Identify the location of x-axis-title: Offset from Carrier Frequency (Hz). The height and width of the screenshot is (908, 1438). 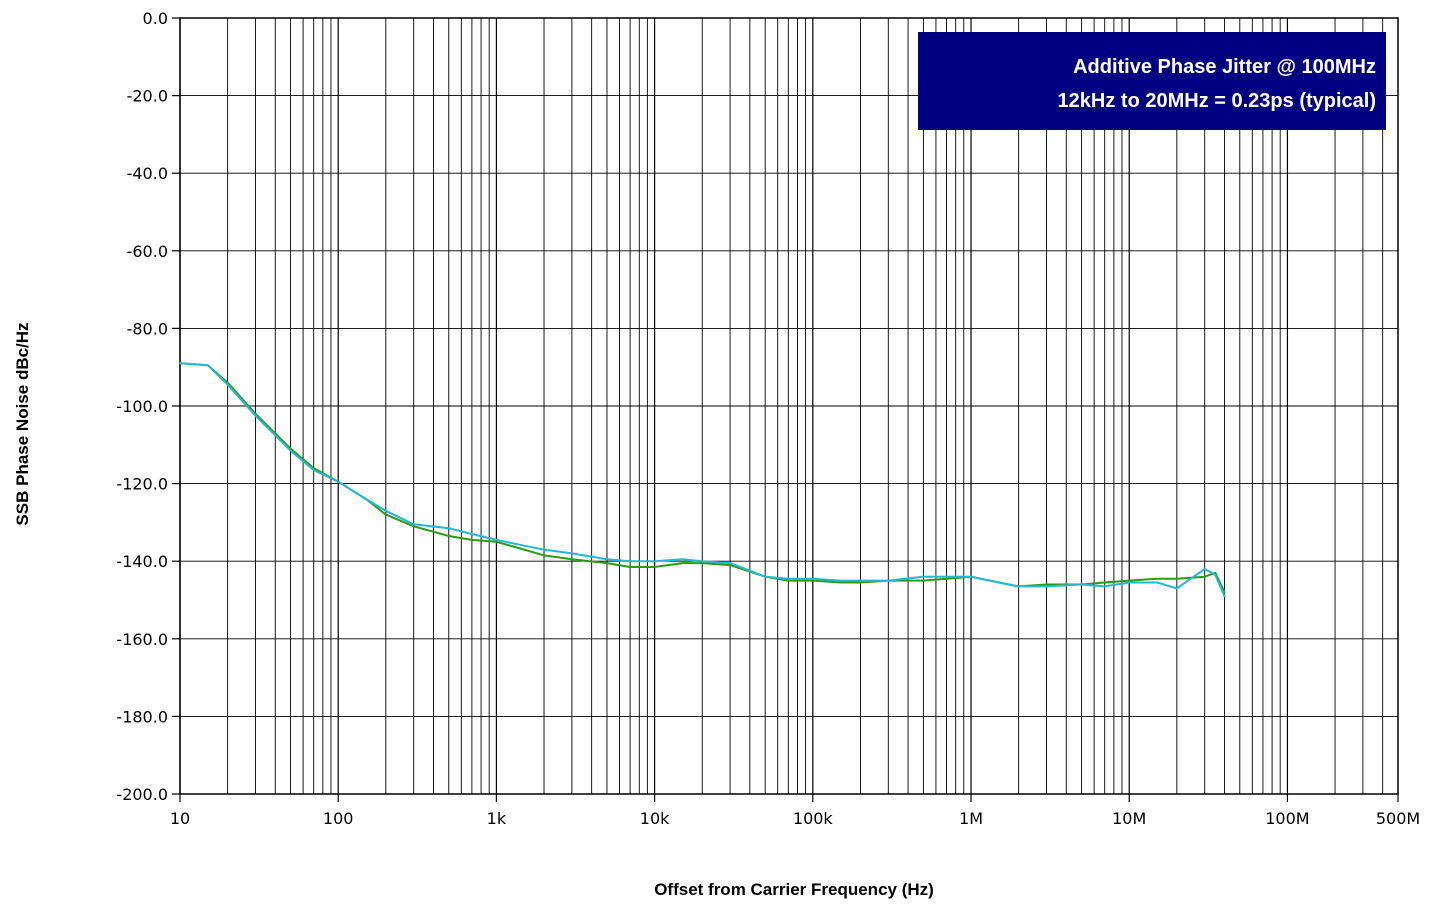
(794, 889).